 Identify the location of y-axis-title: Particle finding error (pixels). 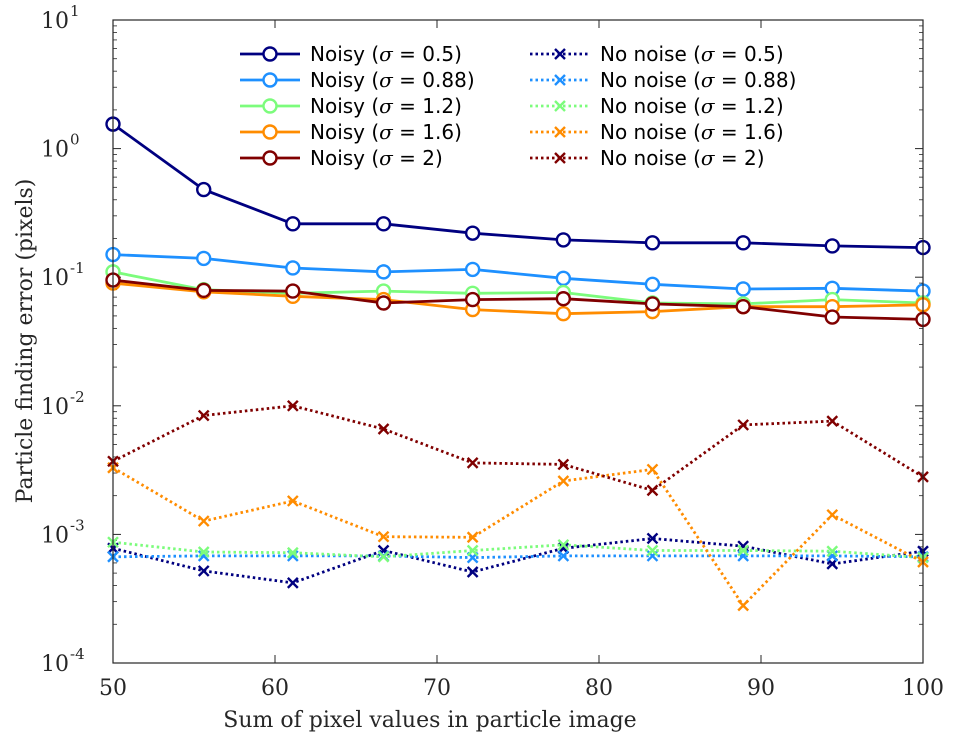
(25, 341).